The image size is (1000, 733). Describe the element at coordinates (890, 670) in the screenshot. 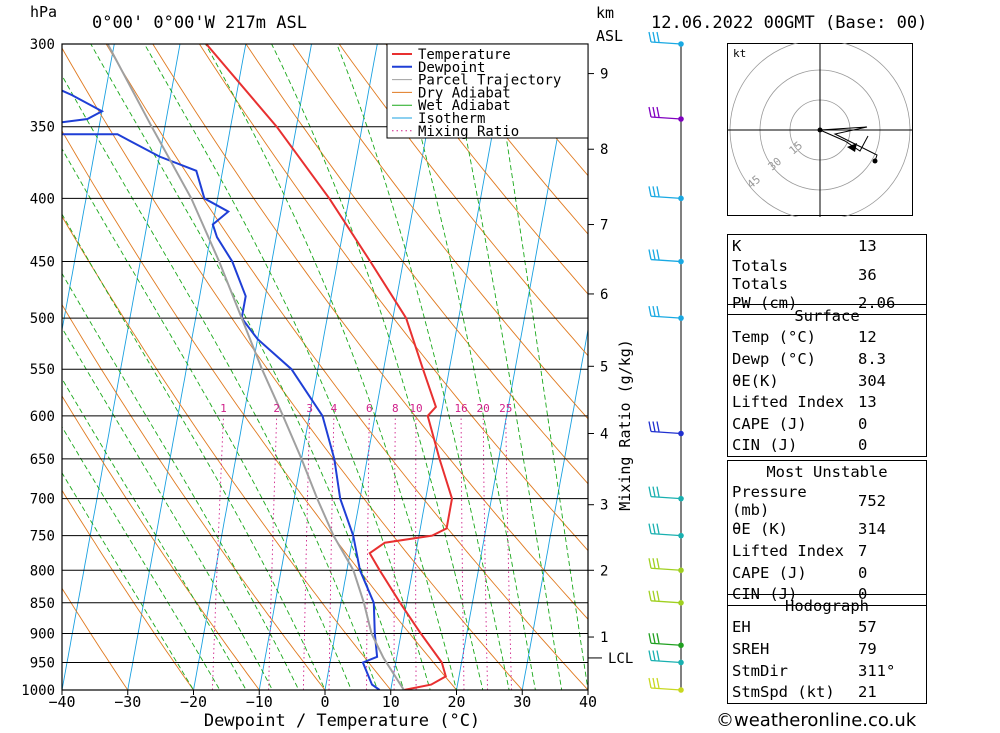

I see `row-value: 311°` at that location.